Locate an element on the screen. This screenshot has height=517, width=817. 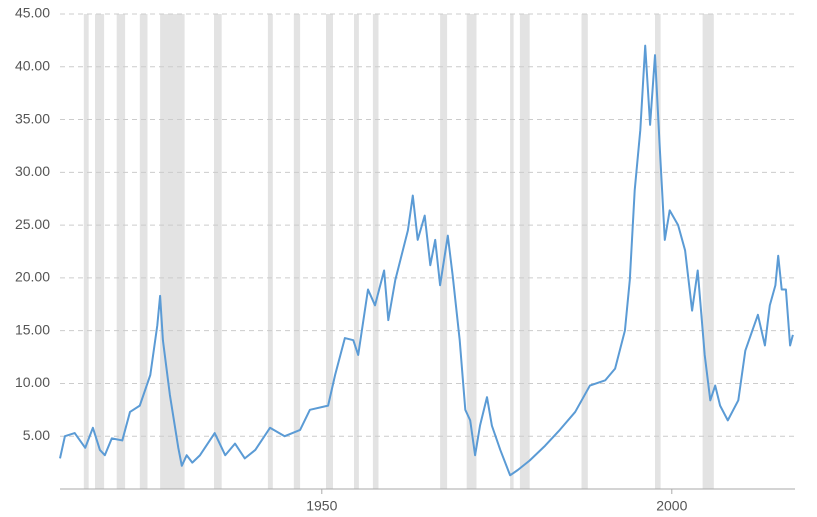
y-tick-label: 20.00 is located at coordinates (32, 277).